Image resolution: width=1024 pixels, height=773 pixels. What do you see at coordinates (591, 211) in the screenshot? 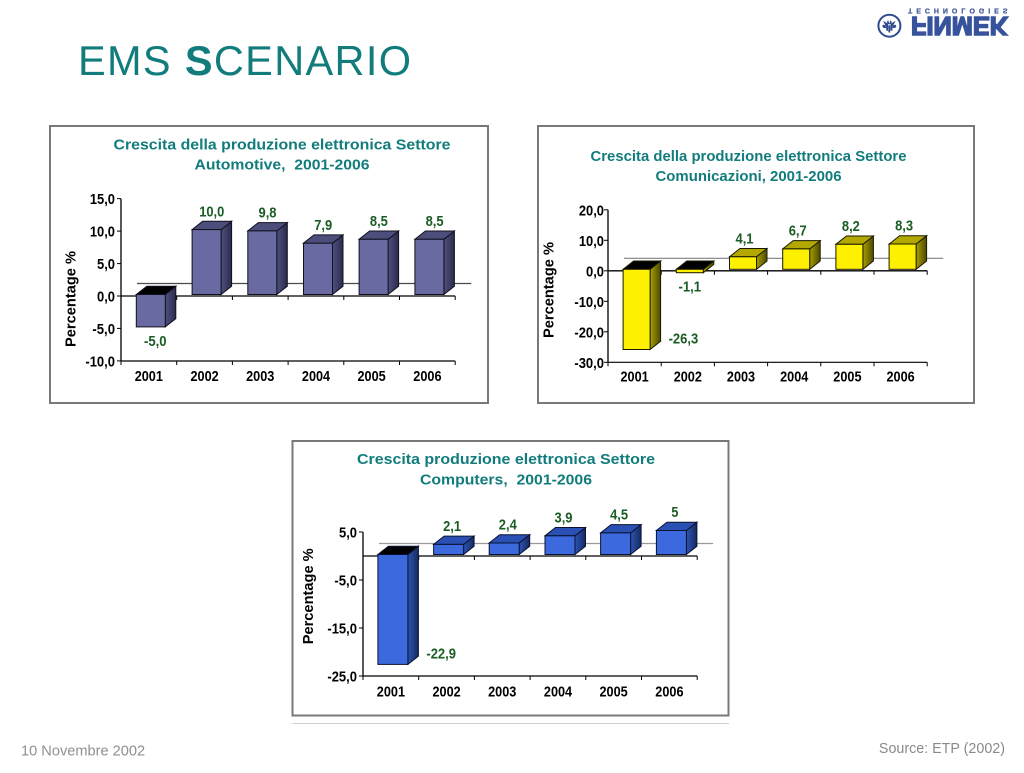
I see `svg-text: 20,0` at bounding box center [591, 211].